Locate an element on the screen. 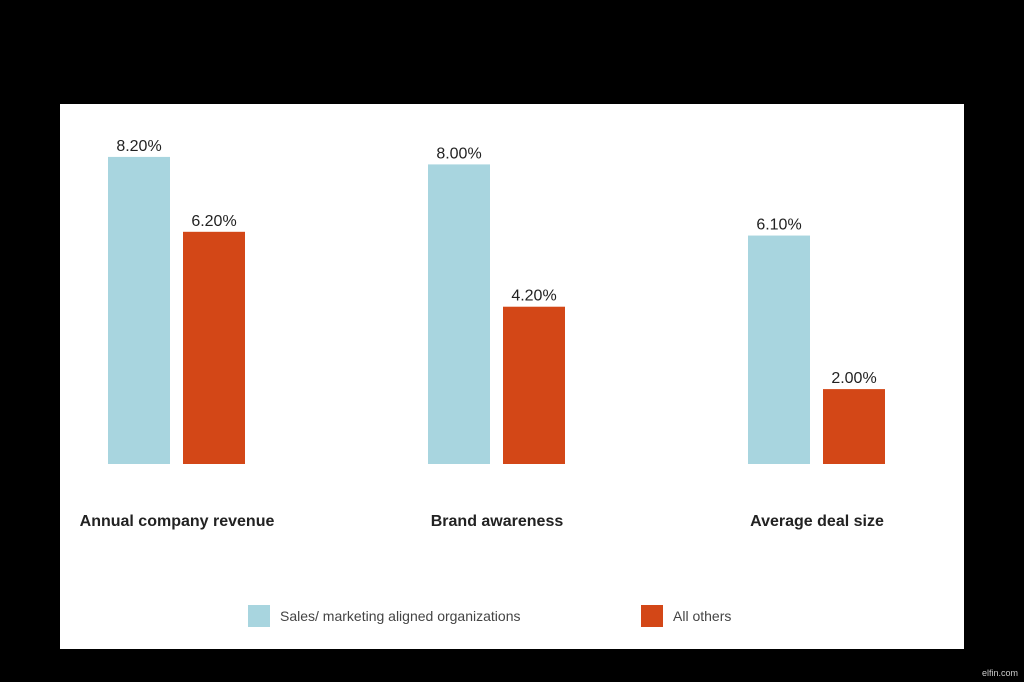 The width and height of the screenshot is (1024, 682). data-label-0-1: 8.00% is located at coordinates (458, 153).